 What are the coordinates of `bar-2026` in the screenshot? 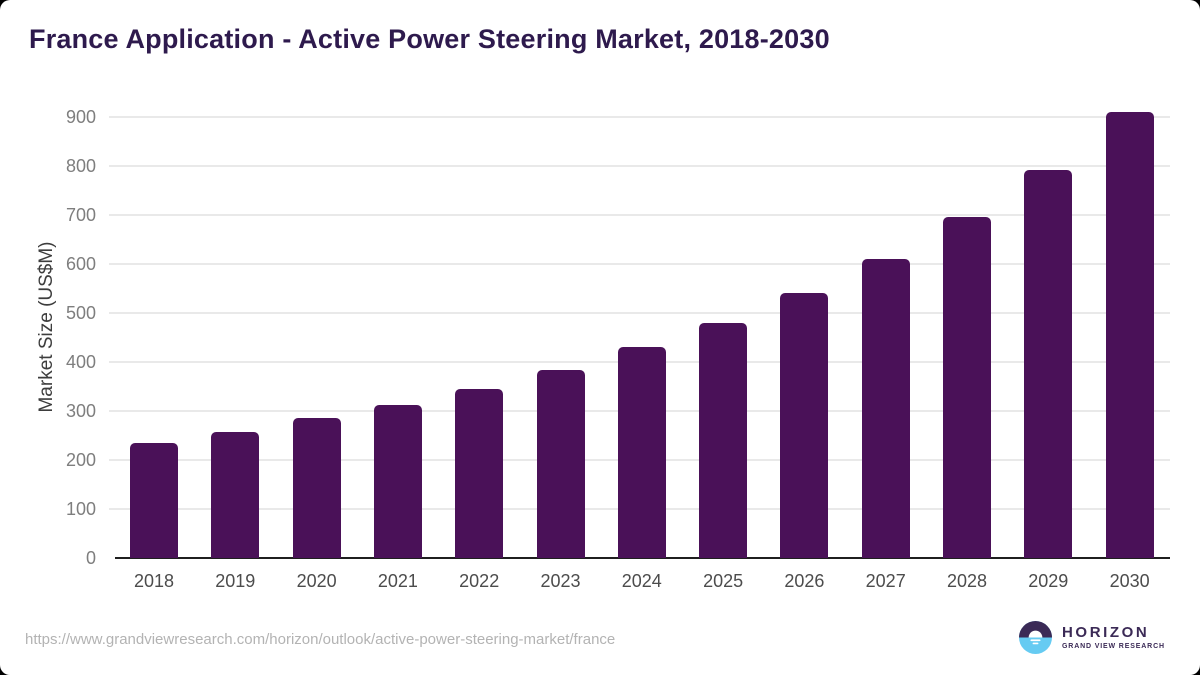 It's located at (804, 425).